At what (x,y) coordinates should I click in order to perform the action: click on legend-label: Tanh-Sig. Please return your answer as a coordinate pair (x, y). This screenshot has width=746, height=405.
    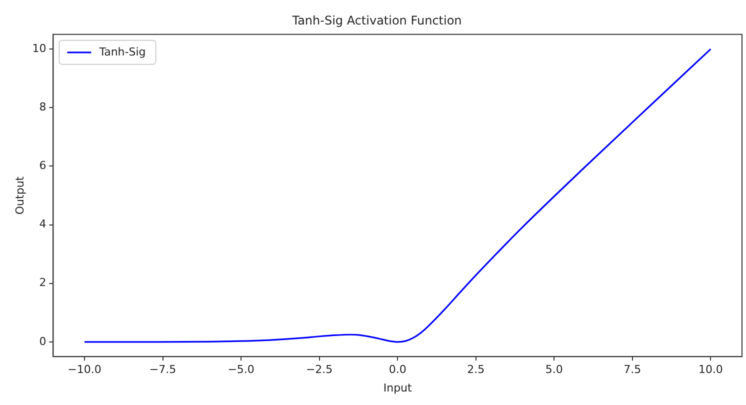
    Looking at the image, I should click on (122, 51).